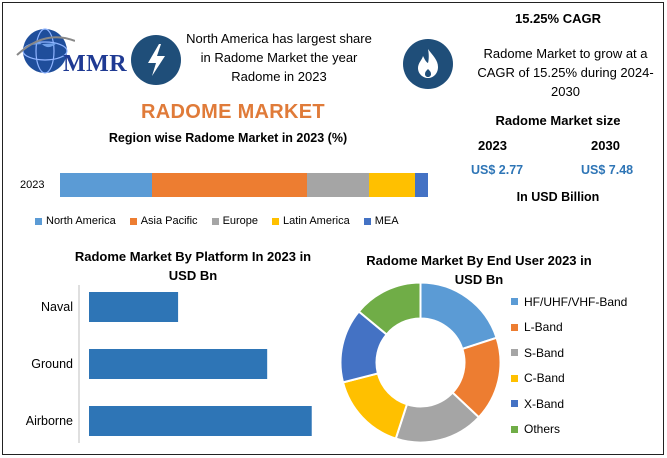 This screenshot has width=667, height=458. I want to click on logo-text: MMR, so click(95, 64).